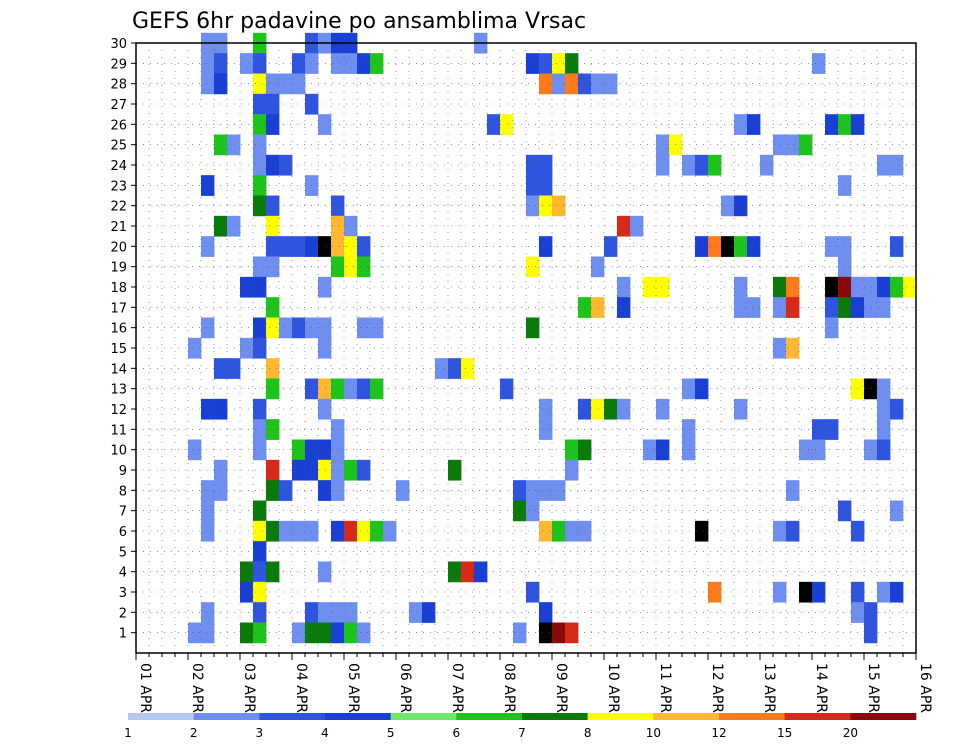 The width and height of the screenshot is (960, 746). Describe the element at coordinates (118, 125) in the screenshot. I see `y-tick-label: 26` at that location.